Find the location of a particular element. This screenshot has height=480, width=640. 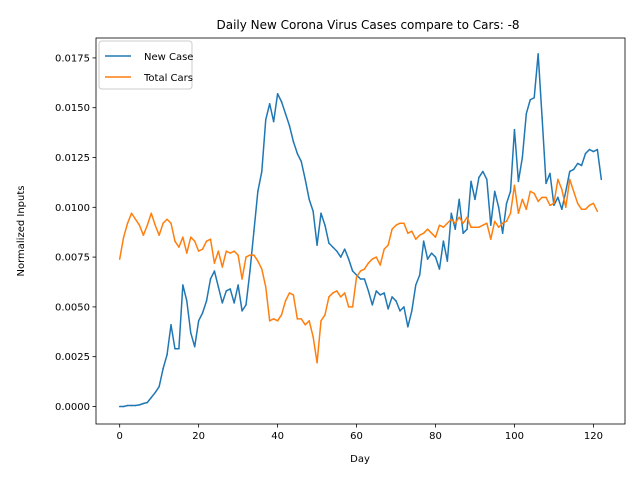

x-axis-label: Day is located at coordinates (360, 459).